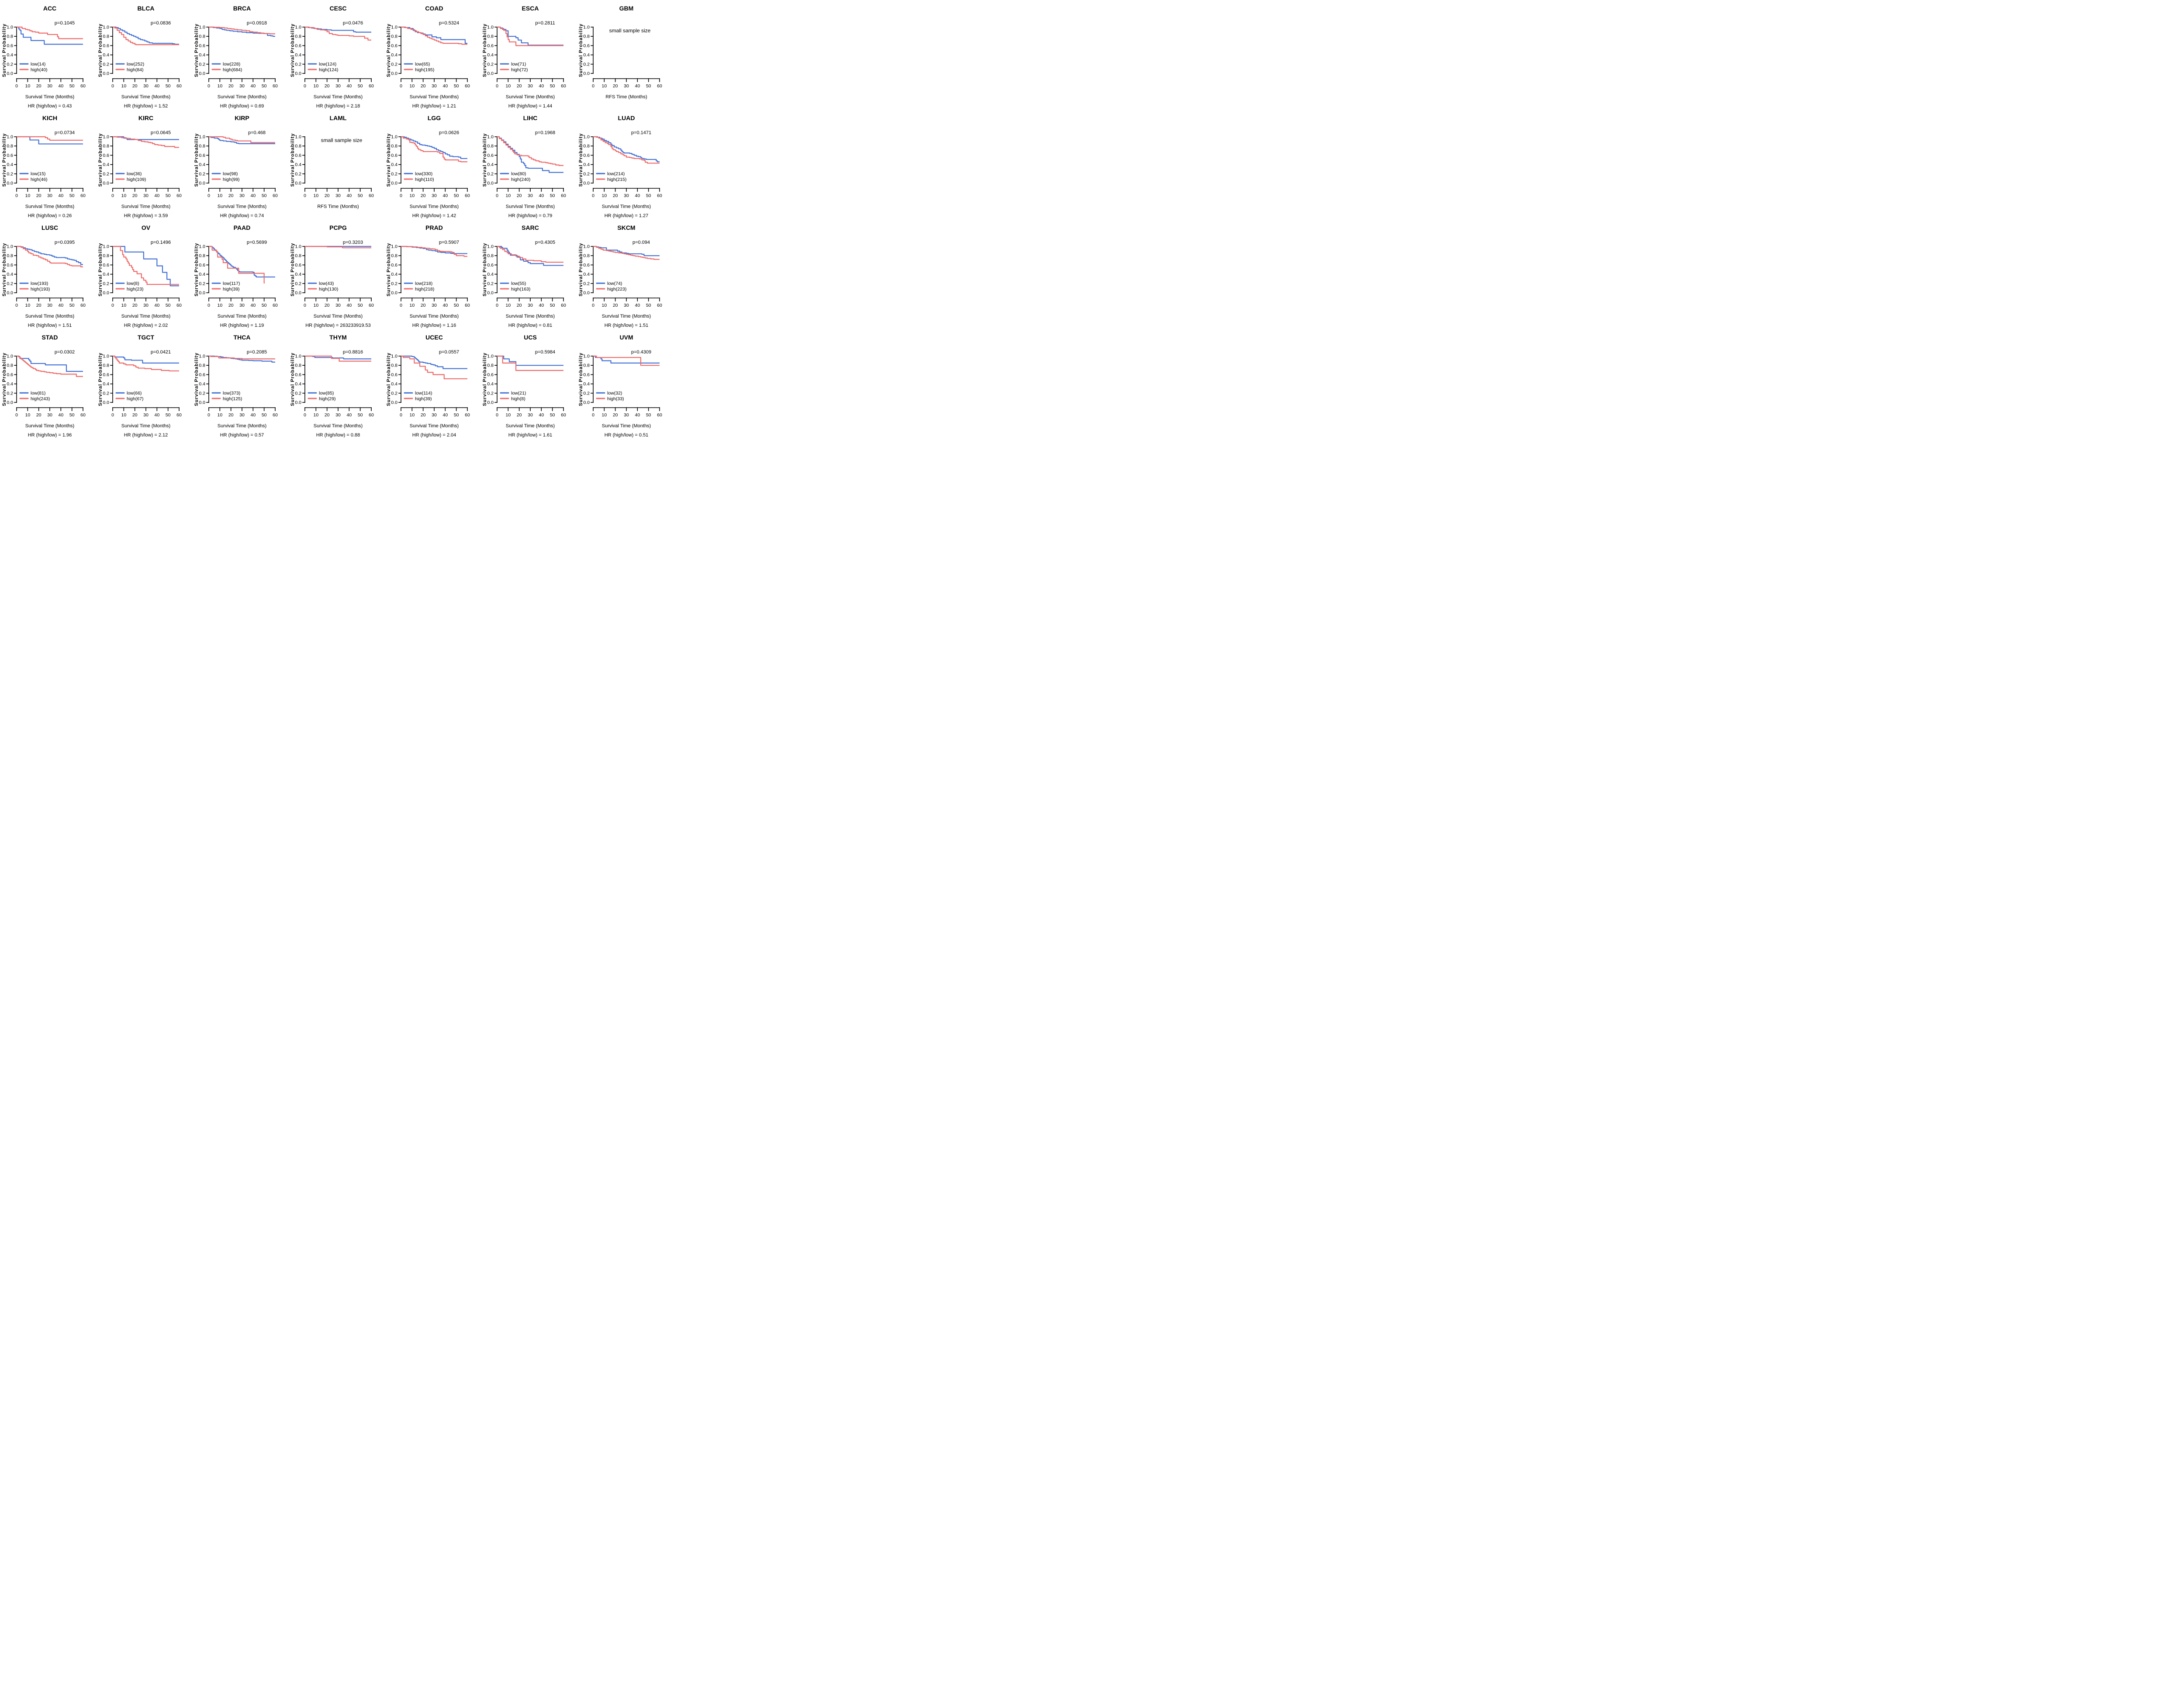  What do you see at coordinates (627, 325) in the screenshot?
I see `hr-label: HR (high/low) = 1.51` at bounding box center [627, 325].